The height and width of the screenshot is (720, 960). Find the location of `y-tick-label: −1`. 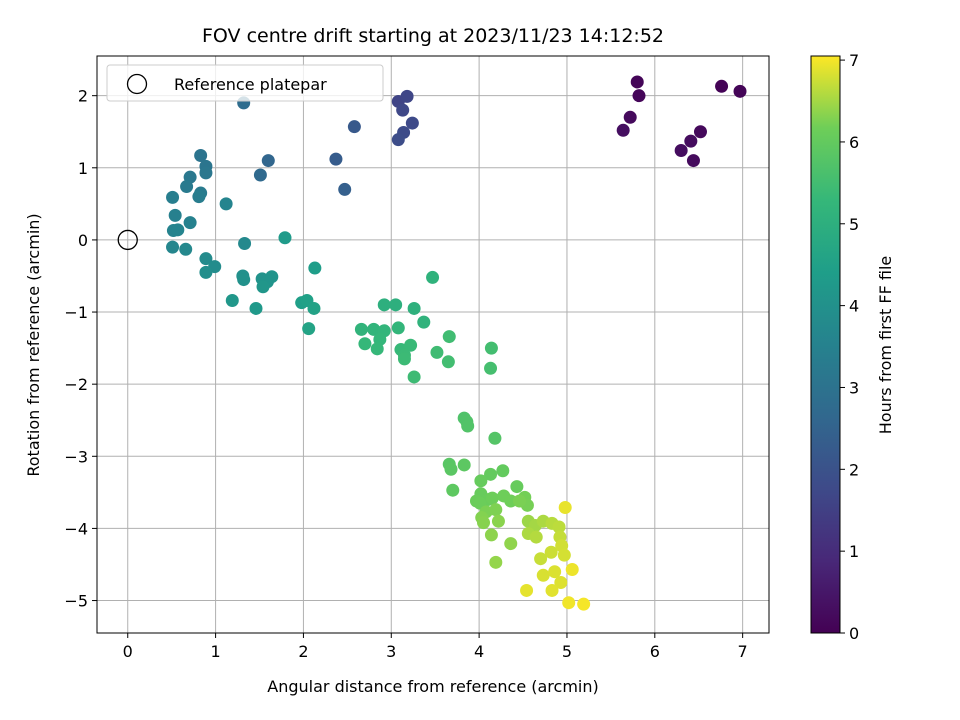

y-tick-label: −1 is located at coordinates (76, 312).